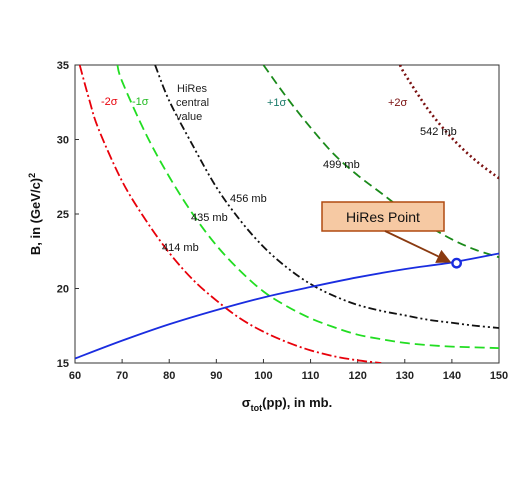 The image size is (526, 478). Describe the element at coordinates (398, 103) in the screenshot. I see `annotation-plus-2-sigma: +2σ` at that location.